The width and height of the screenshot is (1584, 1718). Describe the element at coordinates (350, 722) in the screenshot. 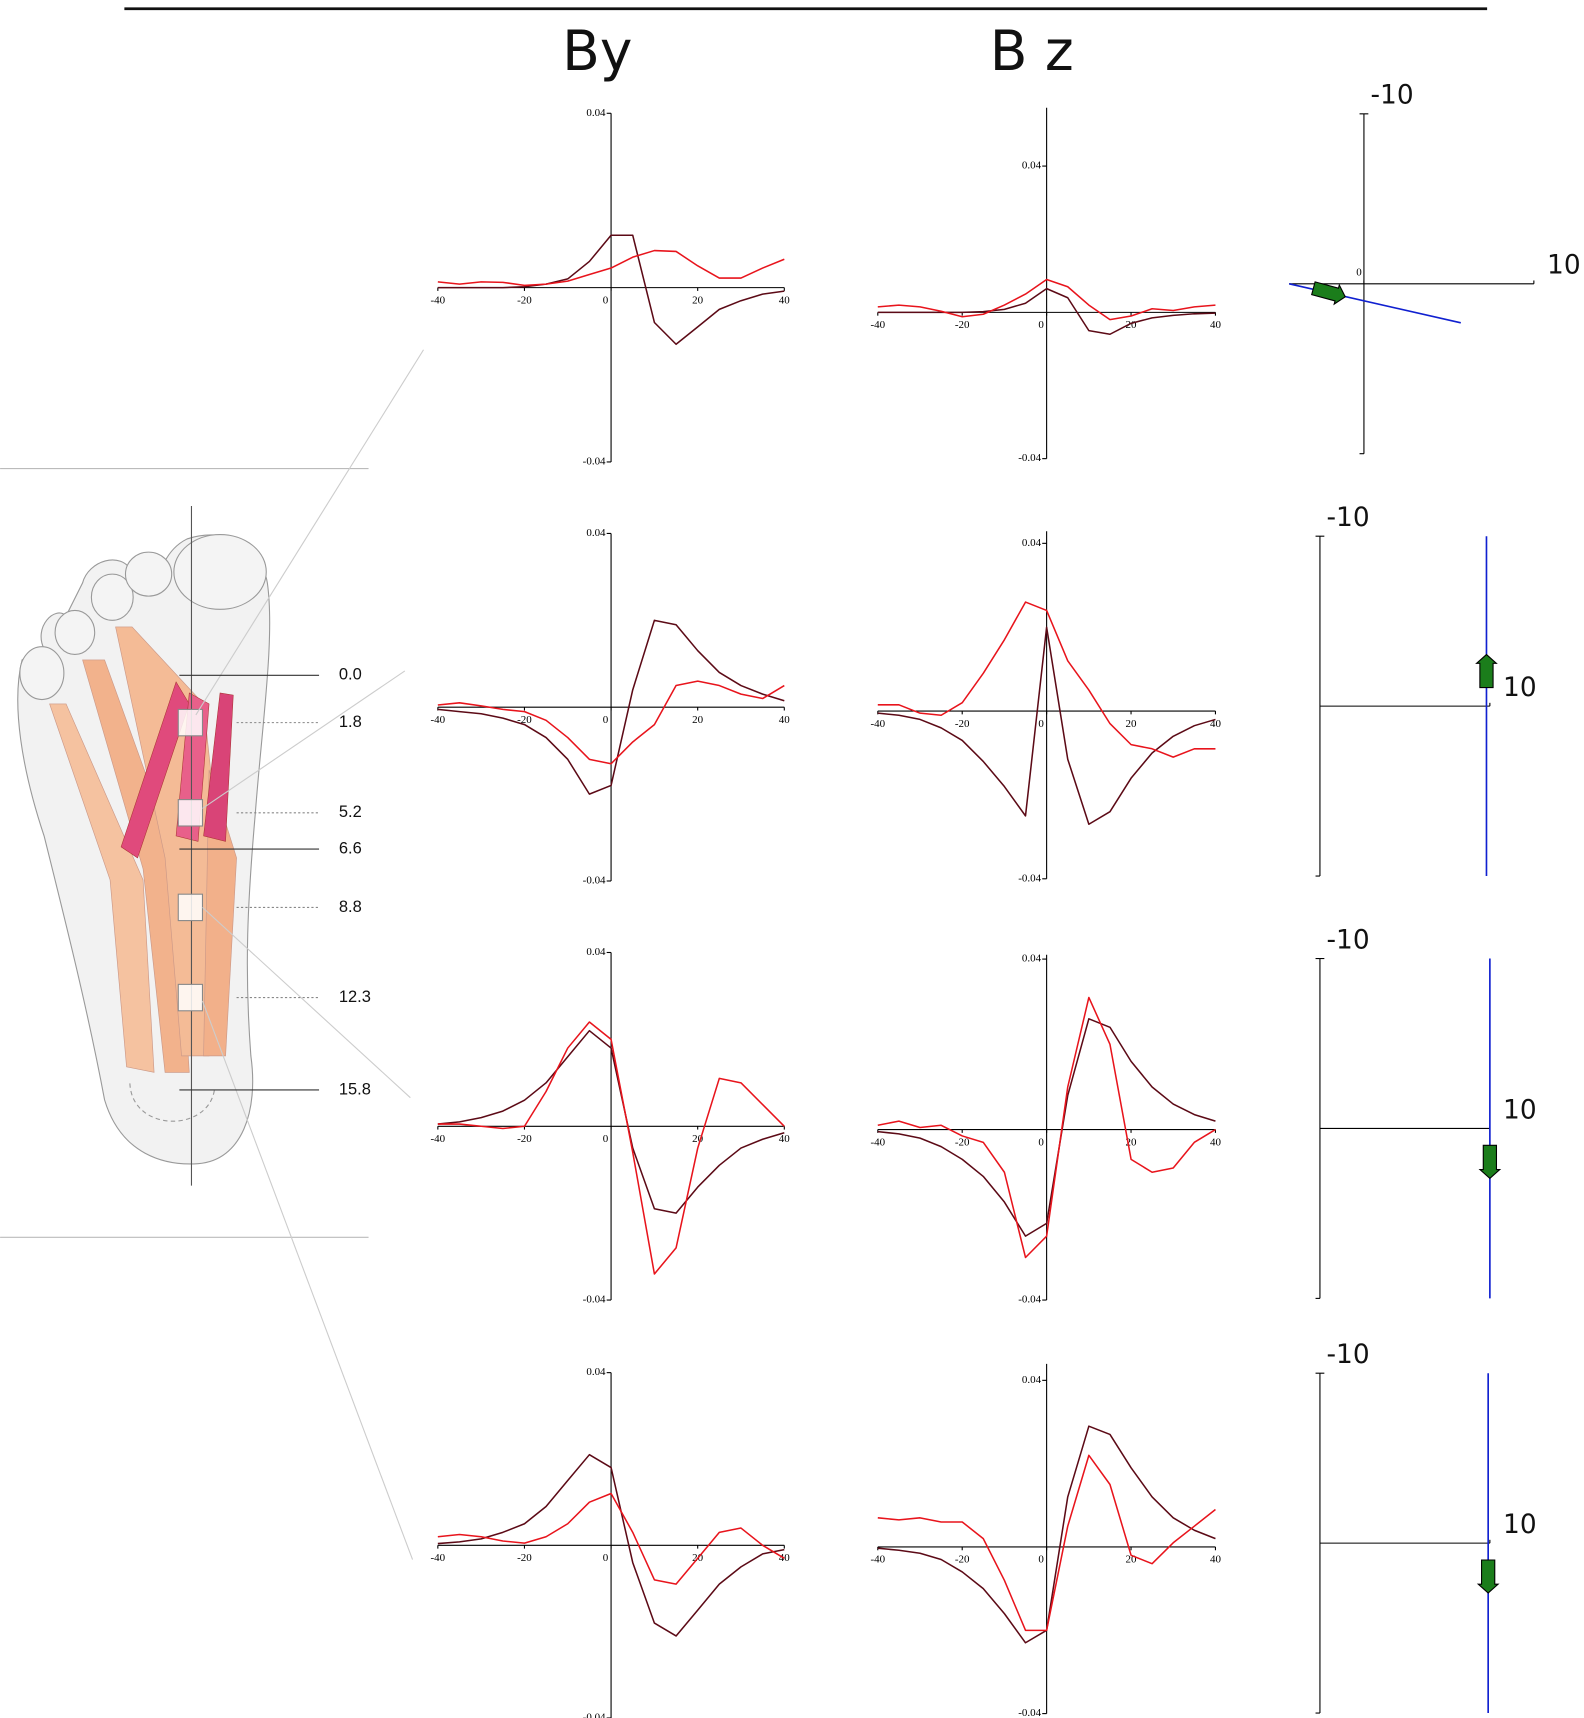

I see `foot-label: 1.8` at that location.